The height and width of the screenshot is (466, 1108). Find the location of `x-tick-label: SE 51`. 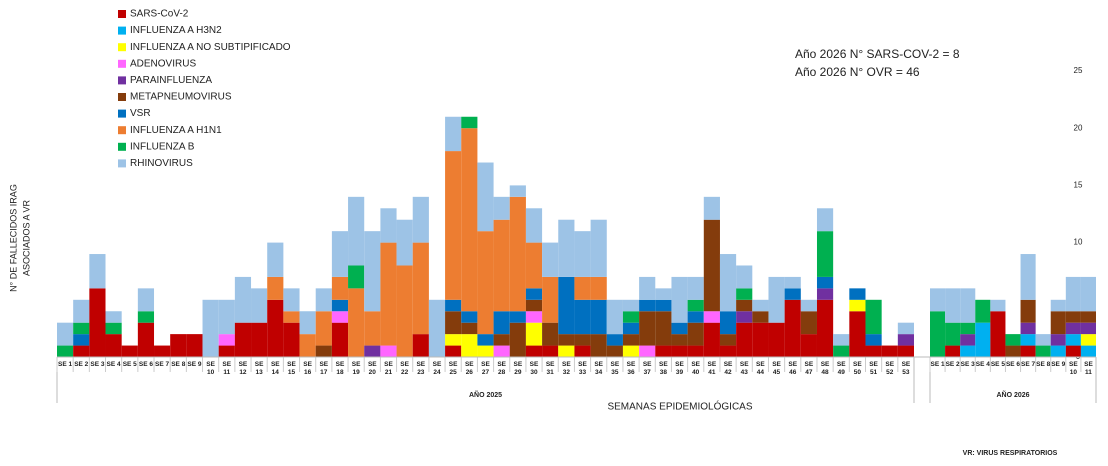

x-tick-label: SE 51 is located at coordinates (873, 368).